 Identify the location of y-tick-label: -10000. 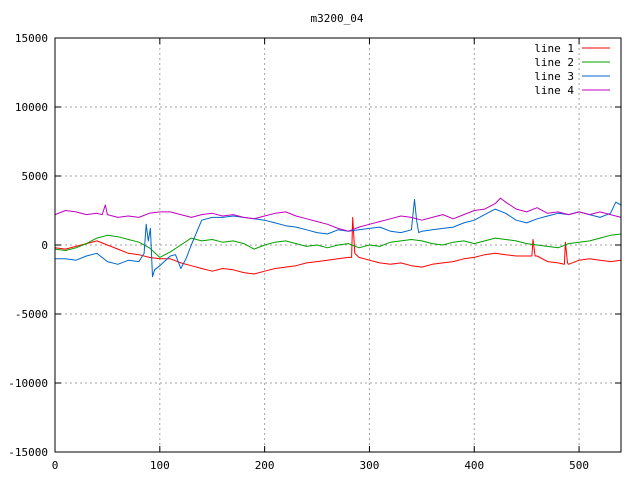
(28, 383).